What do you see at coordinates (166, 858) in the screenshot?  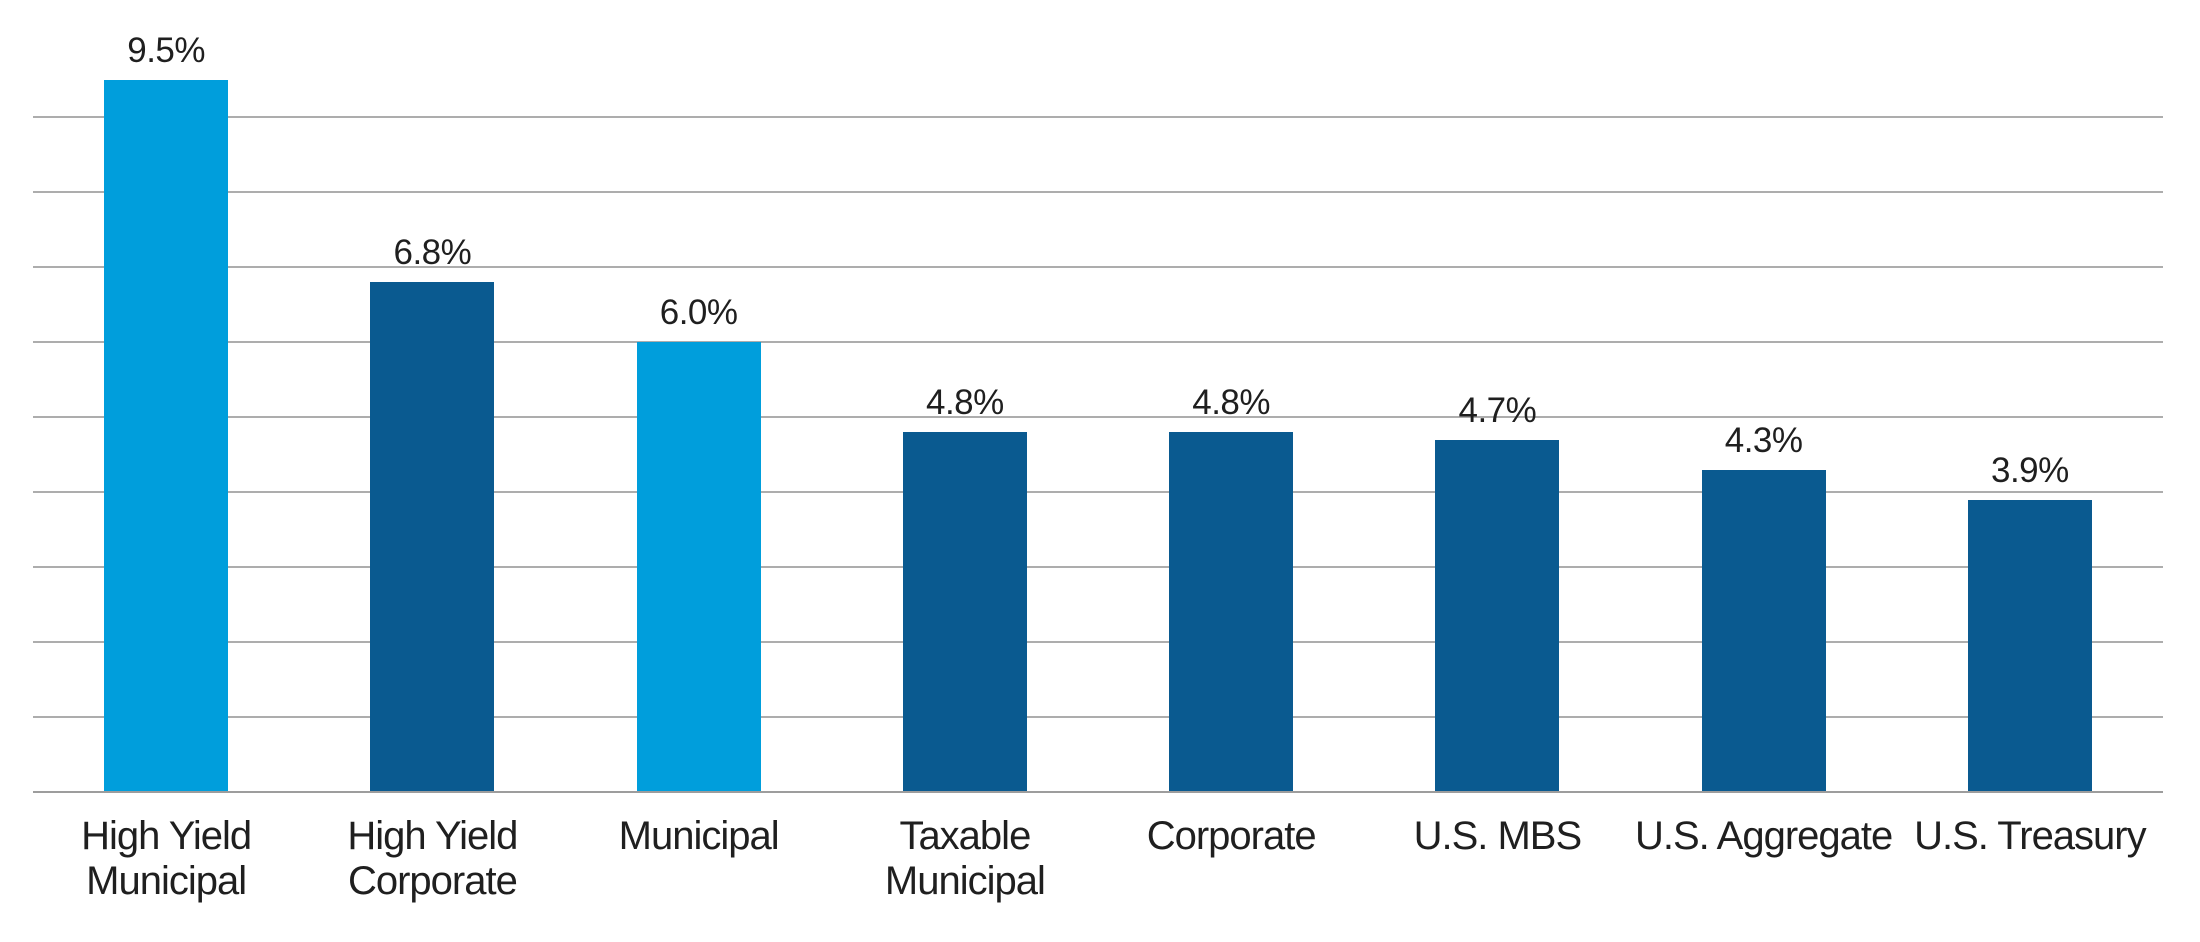 I see `category-label: High Yield Municipal` at bounding box center [166, 858].